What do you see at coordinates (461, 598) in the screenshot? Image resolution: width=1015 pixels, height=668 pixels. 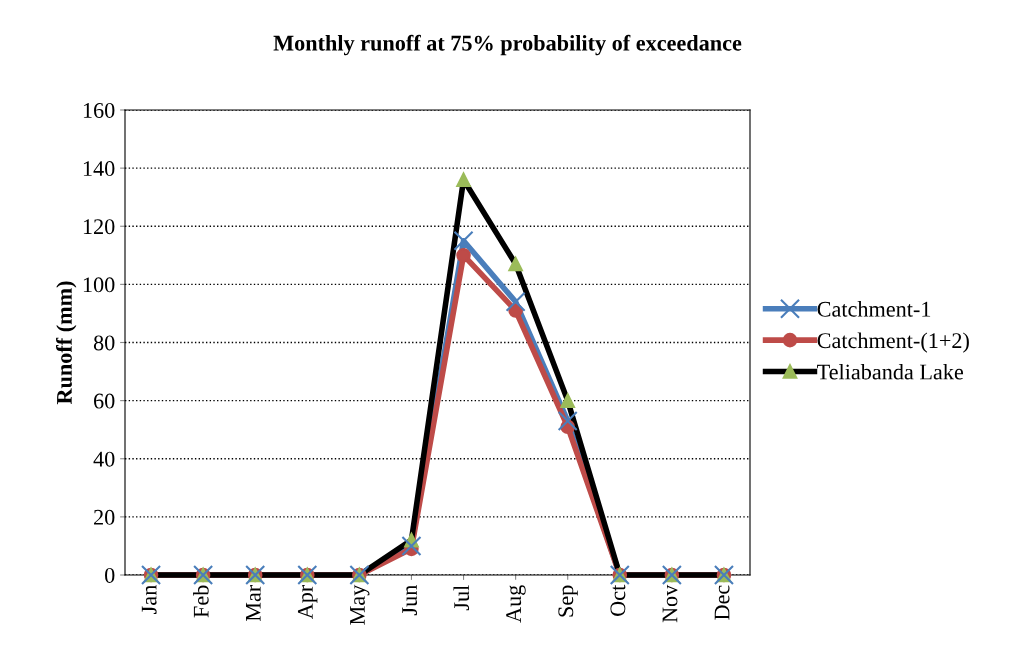 I see `x-tick-label: Jul` at bounding box center [461, 598].